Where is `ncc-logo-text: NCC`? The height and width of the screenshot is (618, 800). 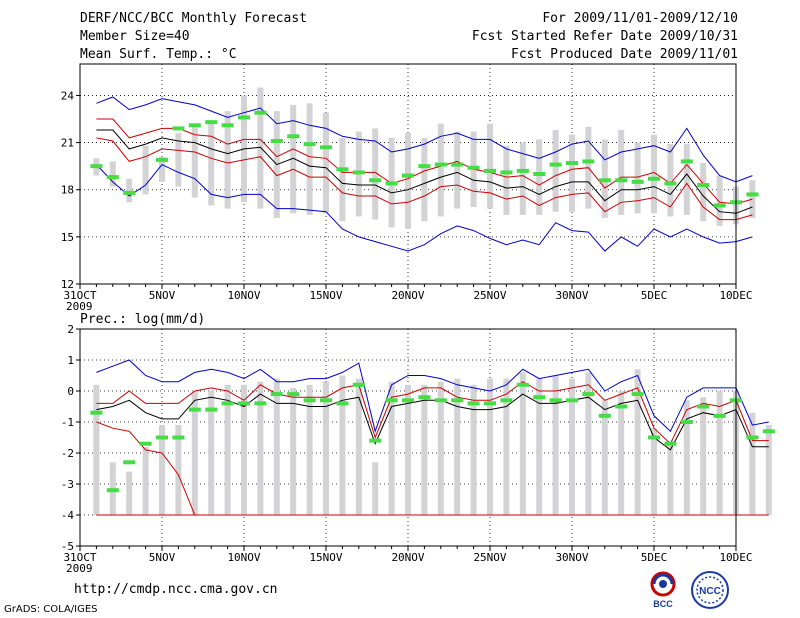
ncc-logo-text: NCC is located at coordinates (710, 591).